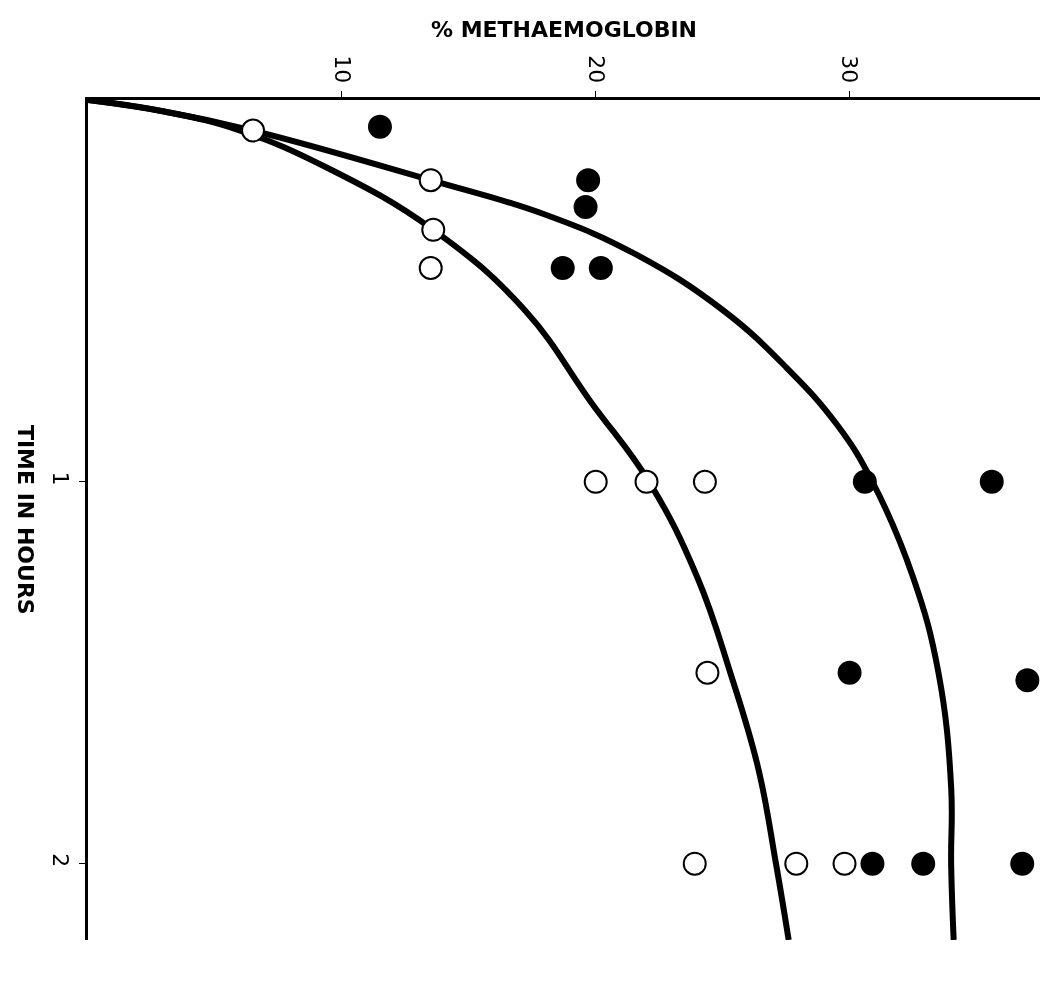  I want to click on x-tick-label: 20, so click(596, 69).